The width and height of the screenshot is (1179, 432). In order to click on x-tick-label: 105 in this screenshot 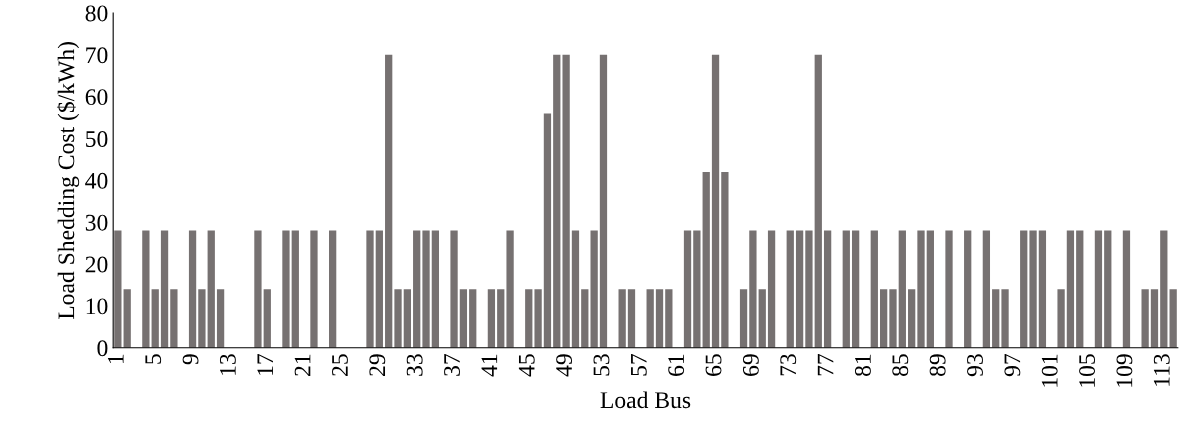, I will do `click(1087, 370)`.